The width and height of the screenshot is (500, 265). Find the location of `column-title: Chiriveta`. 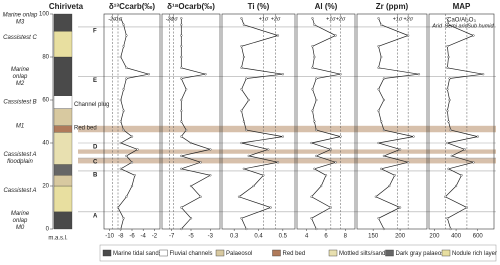

column-title: Chiriveta is located at coordinates (66, 6).